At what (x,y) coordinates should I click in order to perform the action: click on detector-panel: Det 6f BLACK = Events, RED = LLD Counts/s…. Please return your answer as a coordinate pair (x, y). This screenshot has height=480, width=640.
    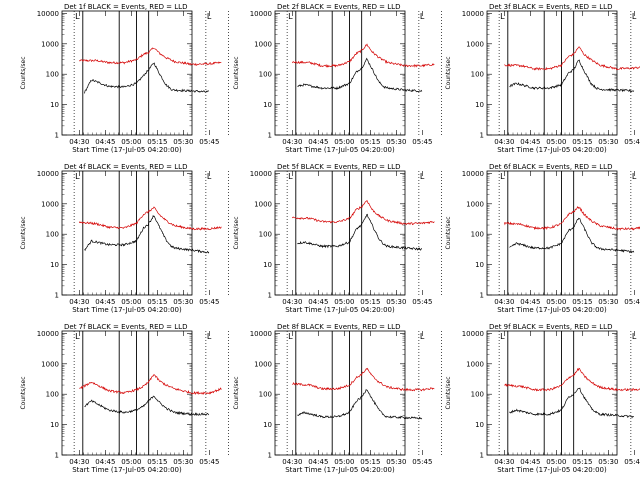
    Looking at the image, I should click on (542, 238).